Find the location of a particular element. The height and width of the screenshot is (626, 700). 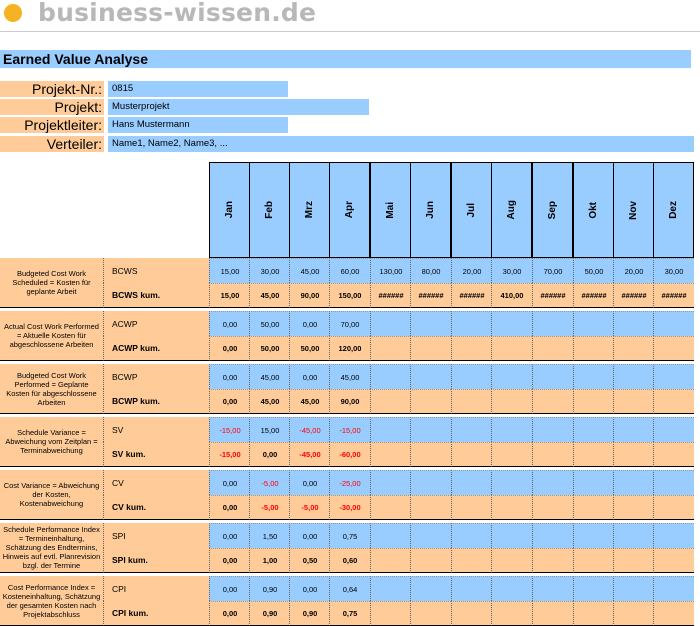

value-cell: 0,50 is located at coordinates (309, 560).